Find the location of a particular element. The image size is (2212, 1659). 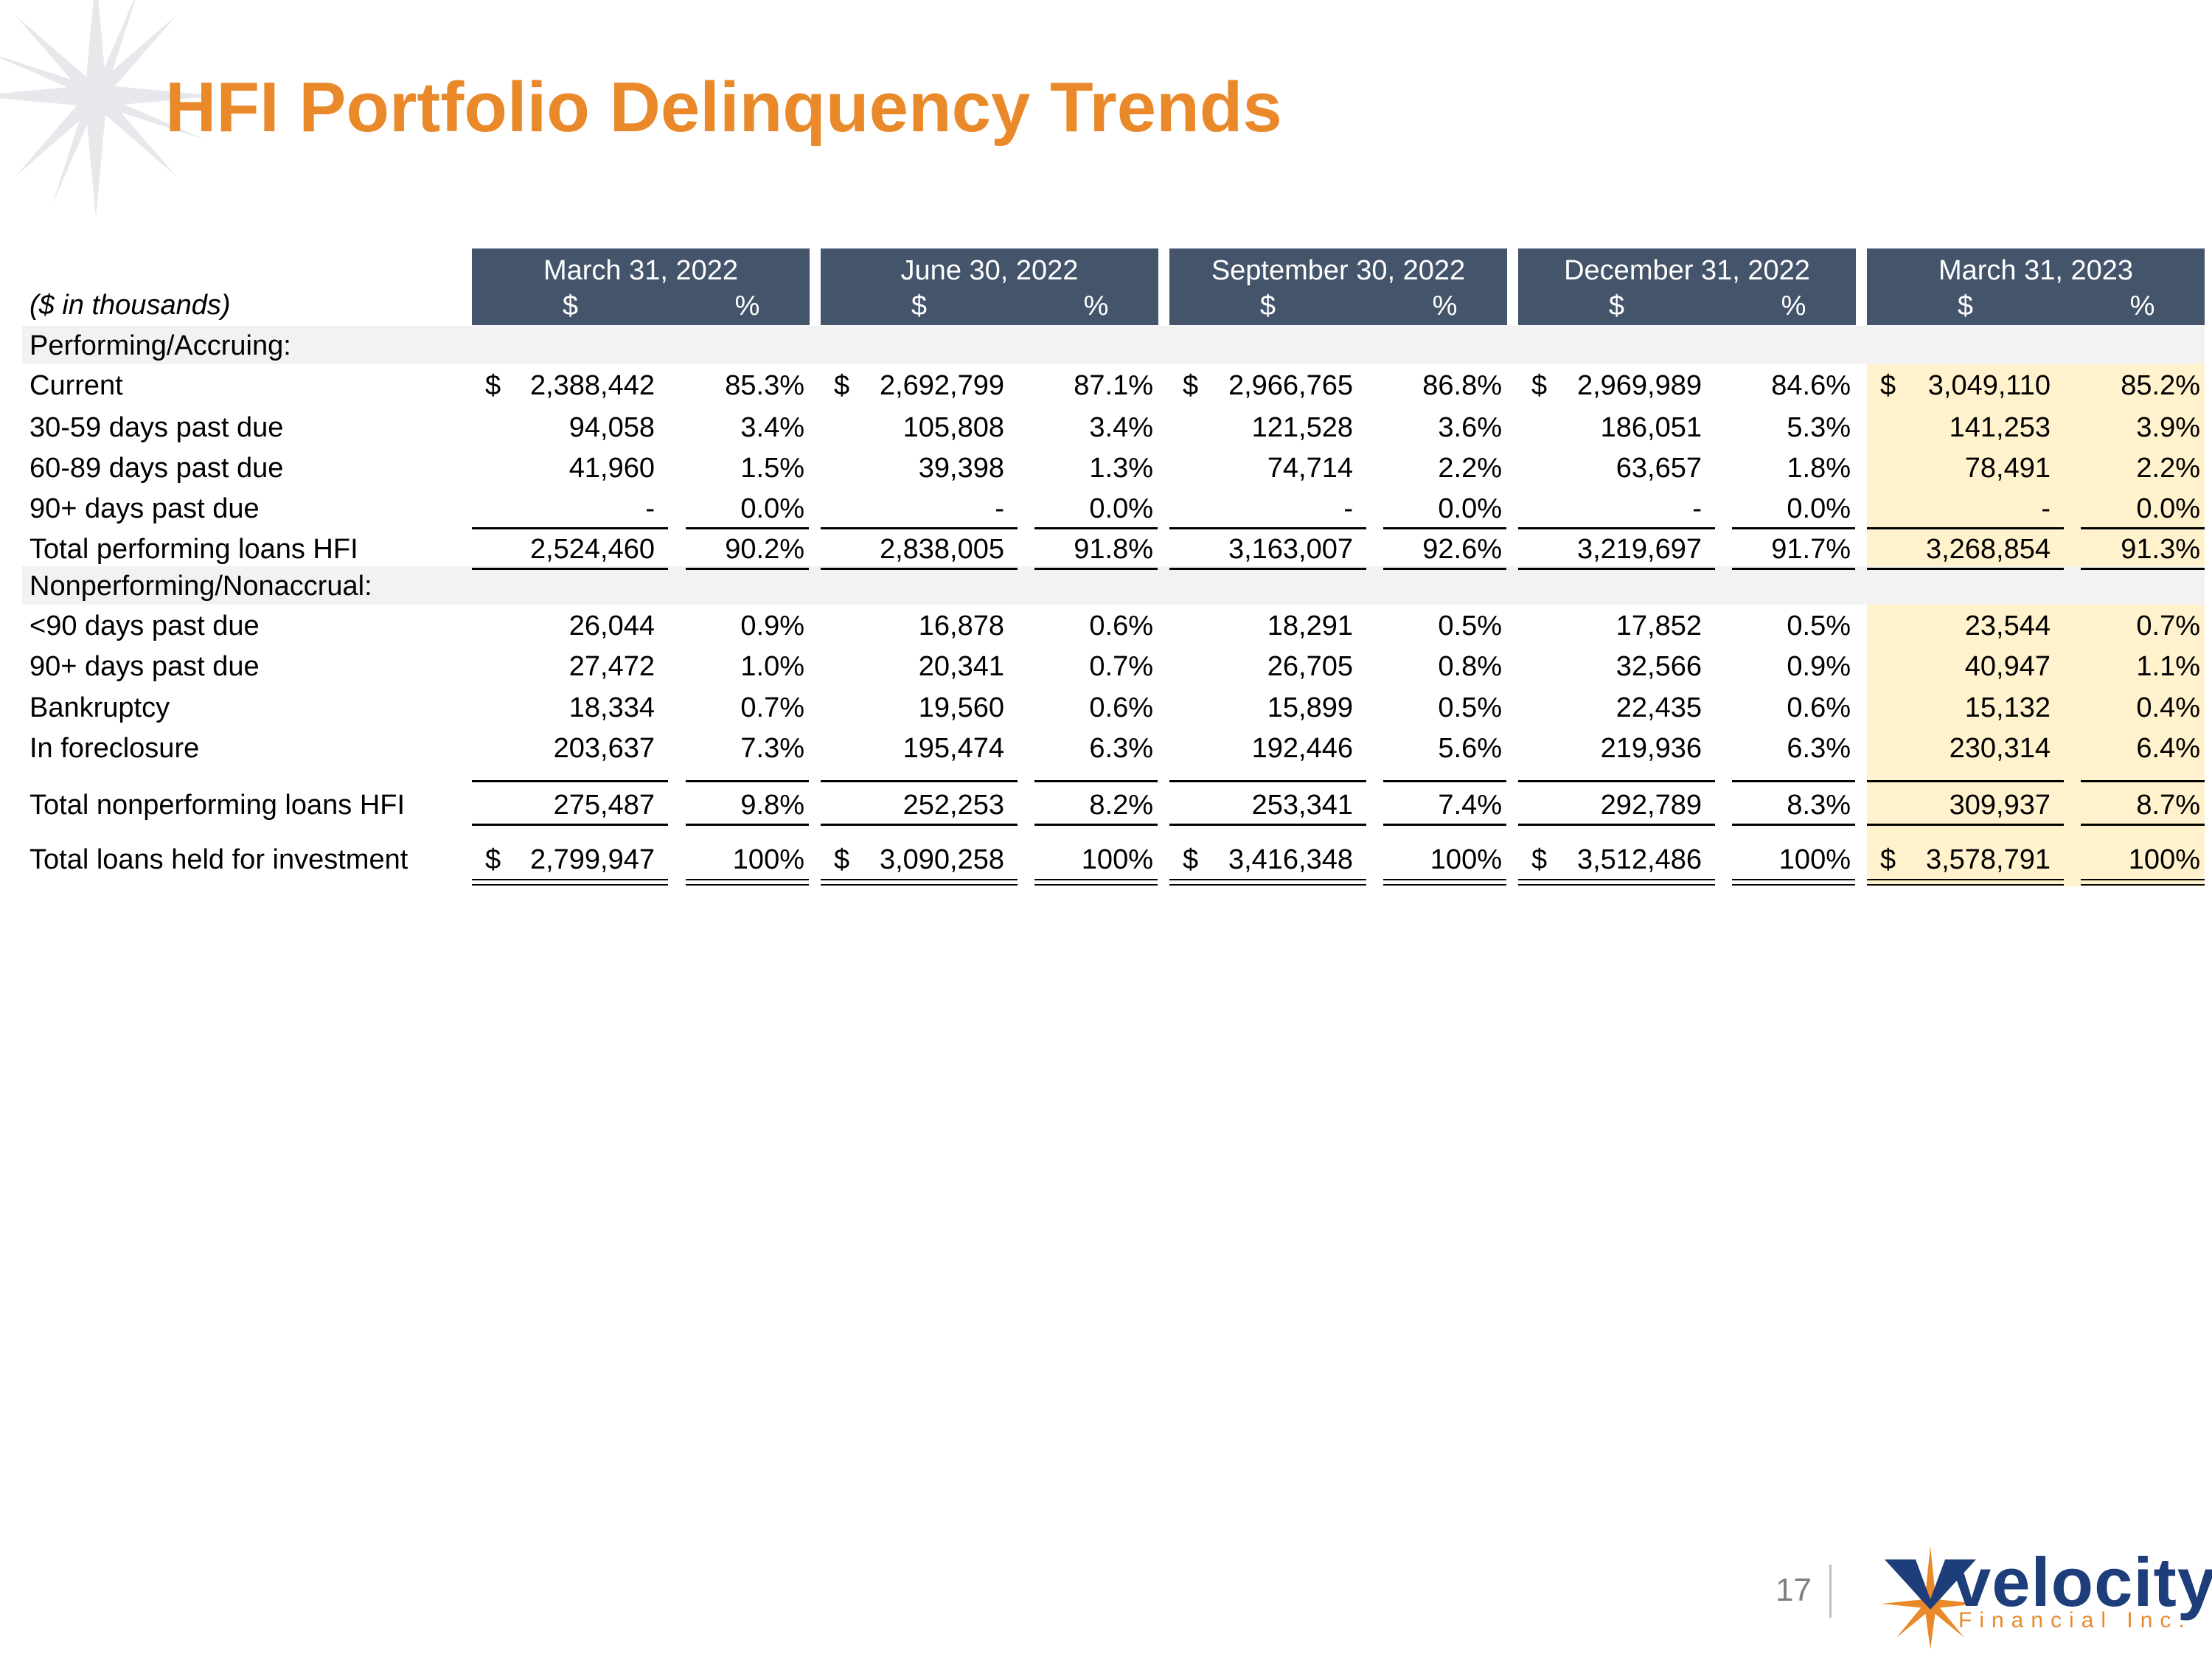

amount-value: 121,528 is located at coordinates (1302, 427).